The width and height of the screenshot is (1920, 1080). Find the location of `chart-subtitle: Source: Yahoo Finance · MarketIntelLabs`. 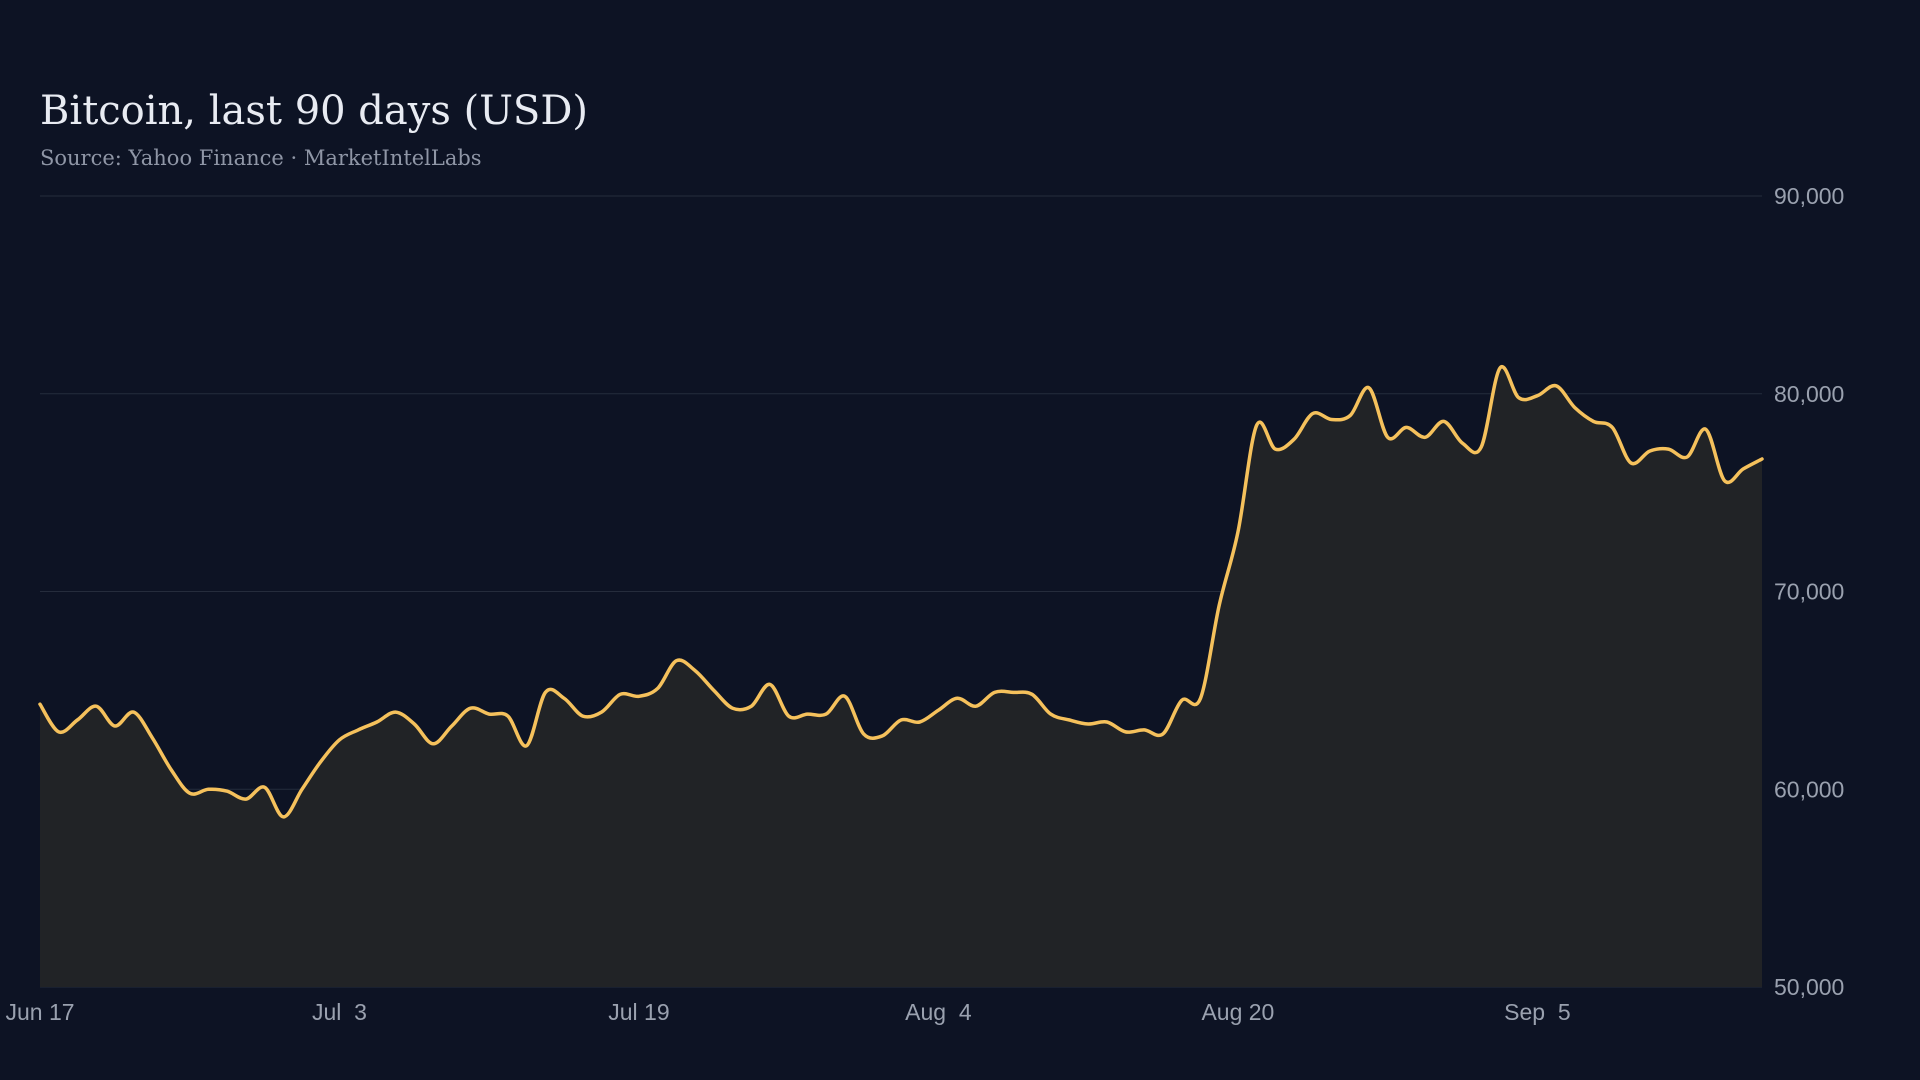

chart-subtitle: Source: Yahoo Finance · MarketIntelLabs is located at coordinates (261, 158).